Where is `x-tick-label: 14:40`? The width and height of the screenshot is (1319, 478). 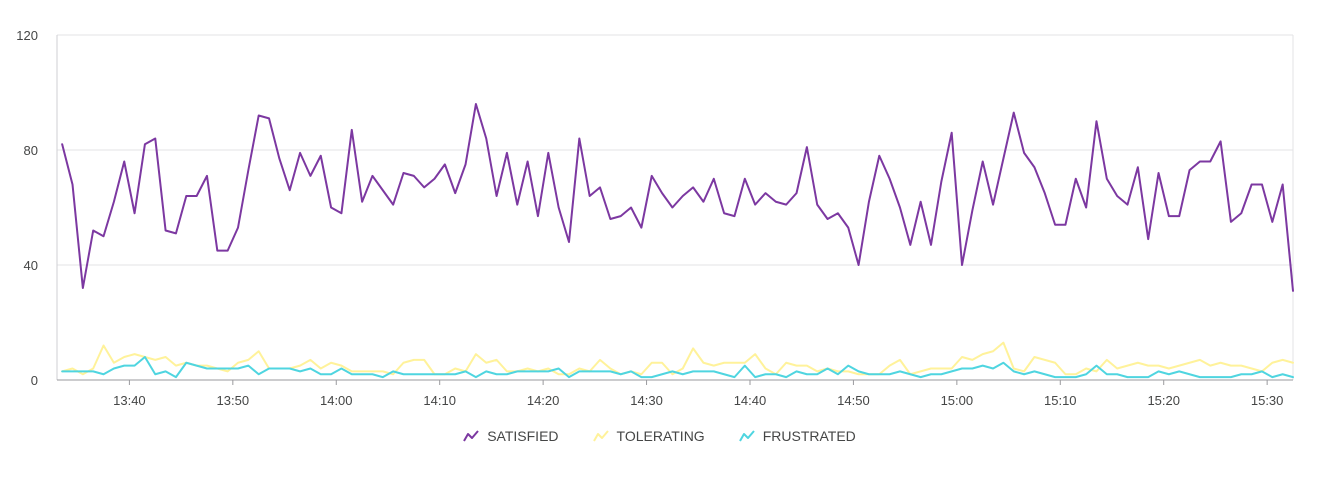 x-tick-label: 14:40 is located at coordinates (750, 400).